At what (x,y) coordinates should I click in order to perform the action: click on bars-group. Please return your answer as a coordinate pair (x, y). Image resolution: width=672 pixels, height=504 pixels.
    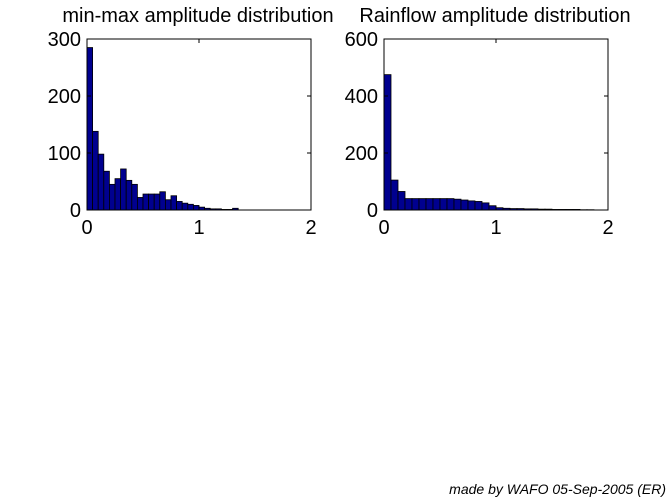
    Looking at the image, I should click on (162, 129).